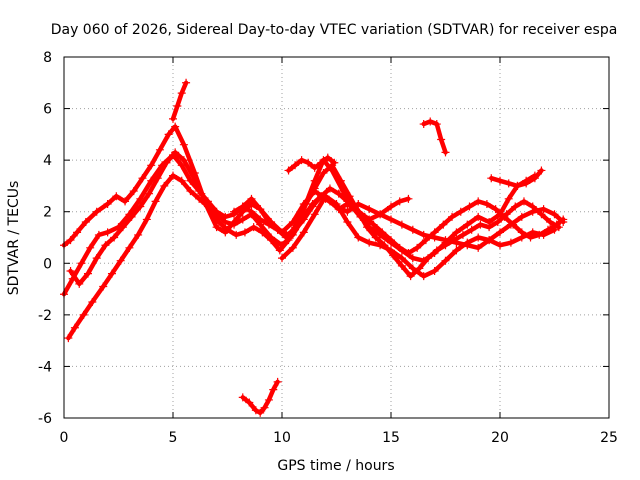 The width and height of the screenshot is (640, 480). Describe the element at coordinates (47, 110) in the screenshot. I see `y-tick-label: 6` at that location.